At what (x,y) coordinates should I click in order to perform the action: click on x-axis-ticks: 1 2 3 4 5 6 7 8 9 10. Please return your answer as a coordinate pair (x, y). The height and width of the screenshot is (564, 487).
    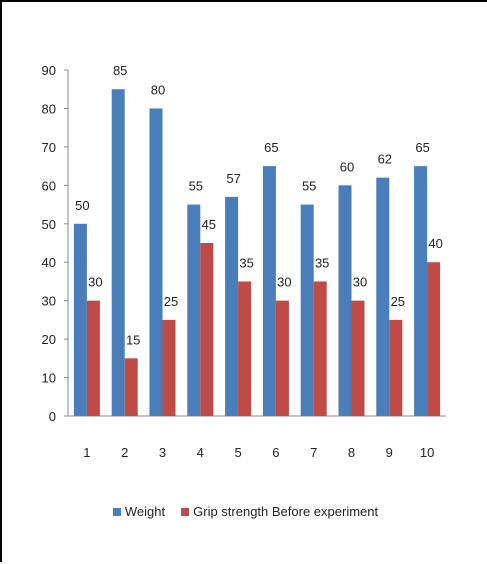
    Looking at the image, I should click on (258, 452).